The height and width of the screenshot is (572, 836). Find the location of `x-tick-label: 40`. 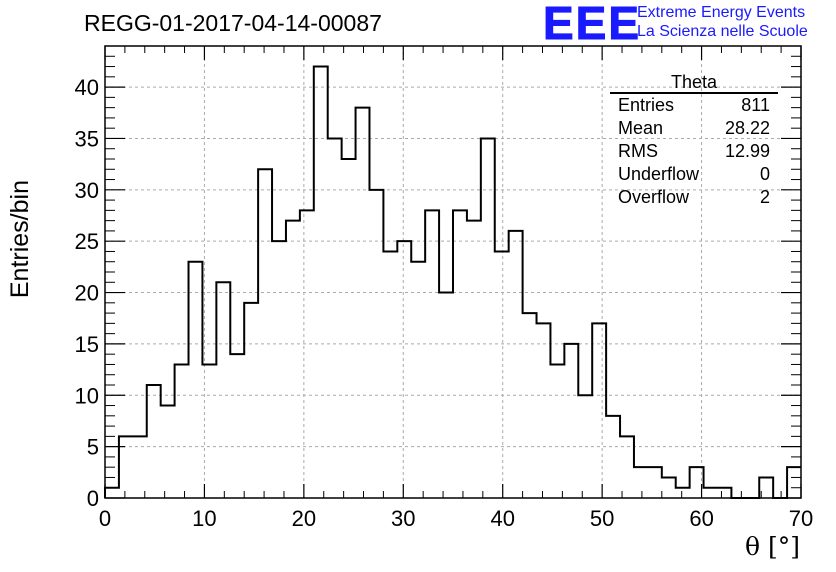

x-tick-label: 40 is located at coordinates (502, 518).